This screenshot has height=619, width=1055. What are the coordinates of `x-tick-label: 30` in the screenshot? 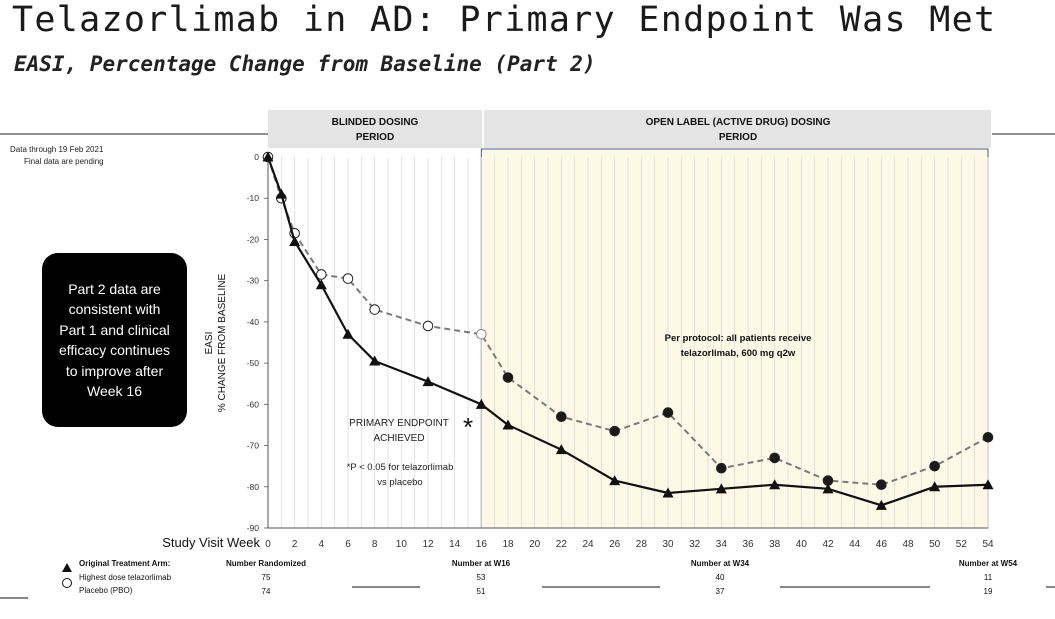 It's located at (668, 544).